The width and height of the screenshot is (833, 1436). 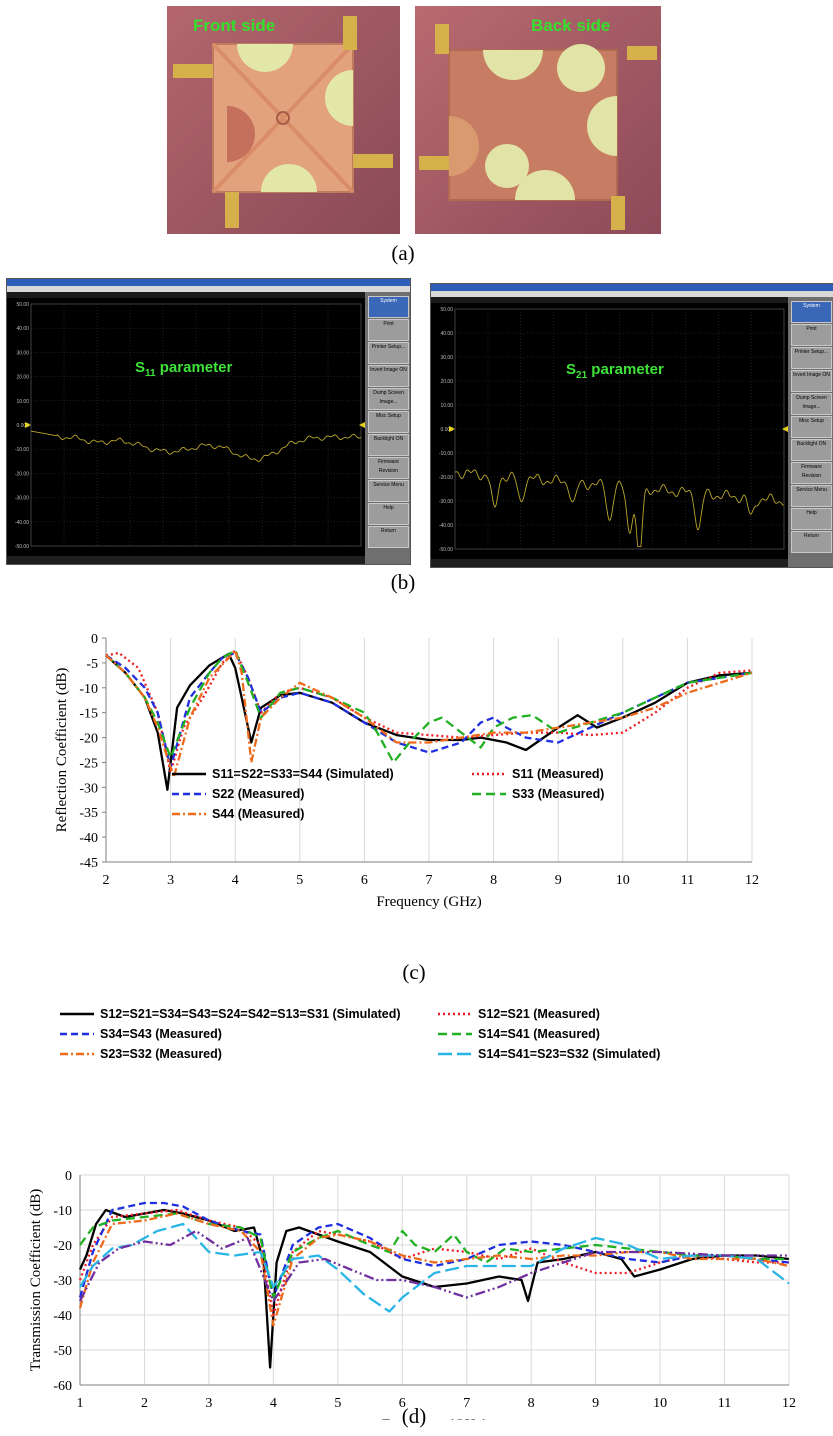 What do you see at coordinates (208, 282) in the screenshot?
I see `vna-left-titlebar` at bounding box center [208, 282].